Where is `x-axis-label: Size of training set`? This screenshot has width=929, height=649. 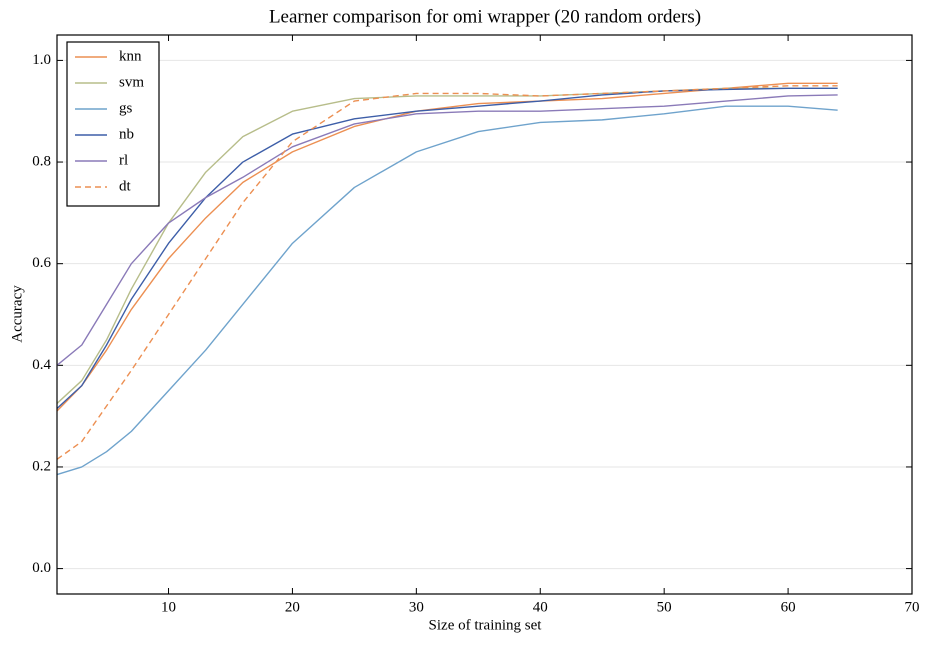 x-axis-label: Size of training set is located at coordinates (486, 625).